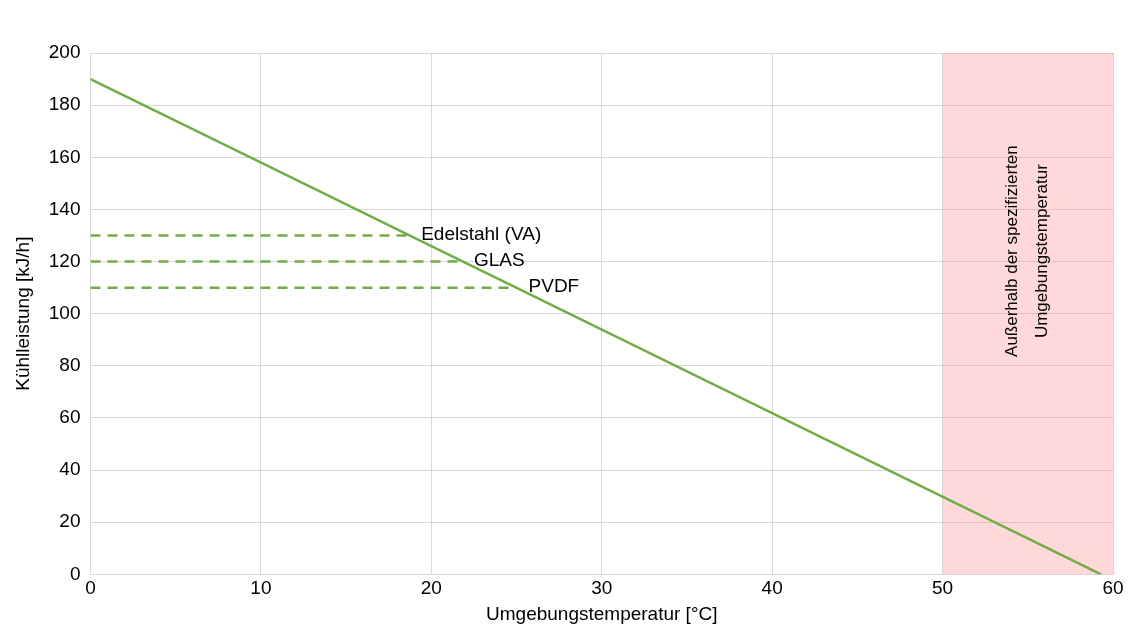  Describe the element at coordinates (481, 234) in the screenshot. I see `series-label: Edelstahl (VA)` at that location.